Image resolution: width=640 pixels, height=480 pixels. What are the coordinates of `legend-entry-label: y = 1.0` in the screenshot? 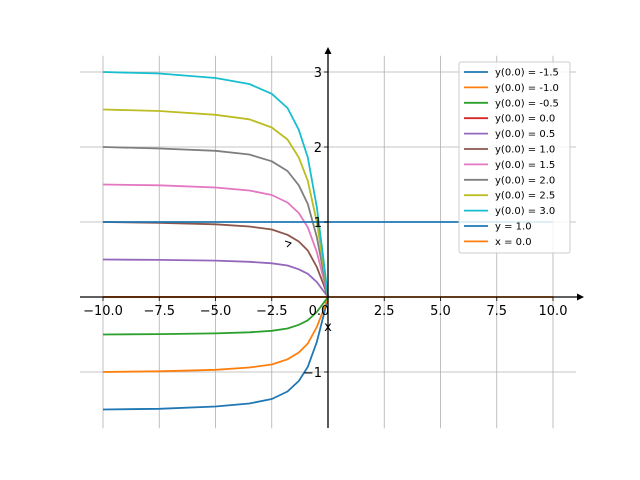 It's located at (513, 227).